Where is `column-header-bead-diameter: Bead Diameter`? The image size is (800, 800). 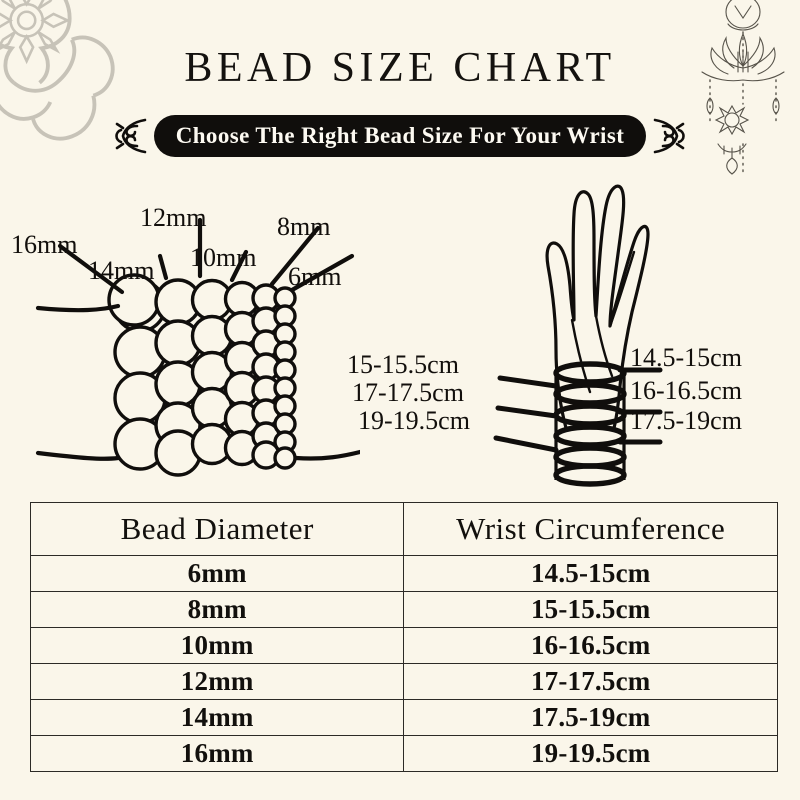
column-header-bead-diameter: Bead Diameter is located at coordinates (217, 529).